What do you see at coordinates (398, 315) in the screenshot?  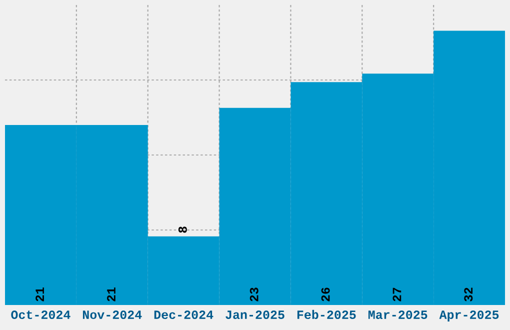 I see `x-tick-label: Mar-2025` at bounding box center [398, 315].